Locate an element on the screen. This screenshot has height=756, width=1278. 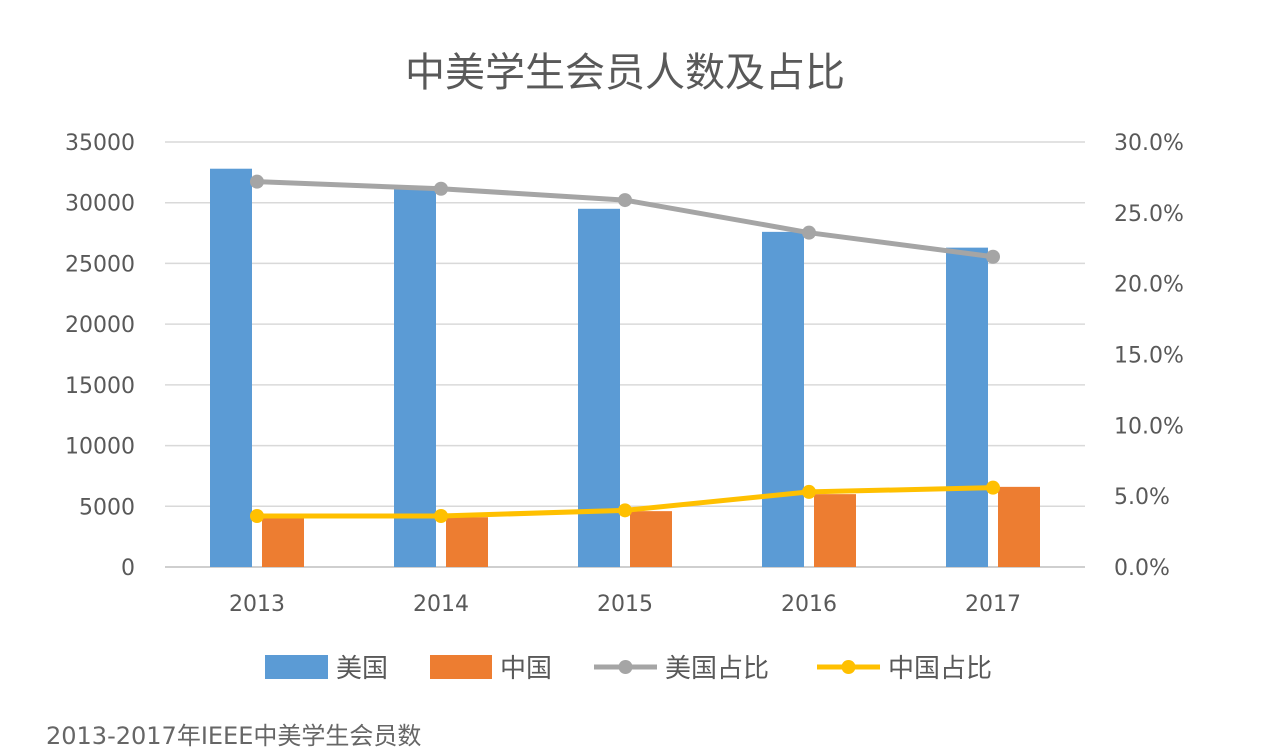
right-axis: 0.0% 5.0% 10.0% 15.0% 20.0% 25.0% 30.0% is located at coordinates (1149, 356).